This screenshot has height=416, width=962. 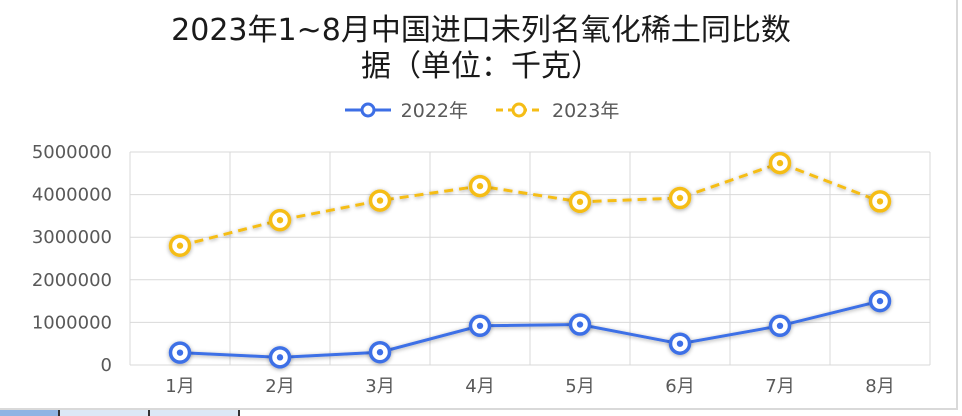 What do you see at coordinates (72, 195) in the screenshot?
I see `y-tick-label: 4000000` at bounding box center [72, 195].